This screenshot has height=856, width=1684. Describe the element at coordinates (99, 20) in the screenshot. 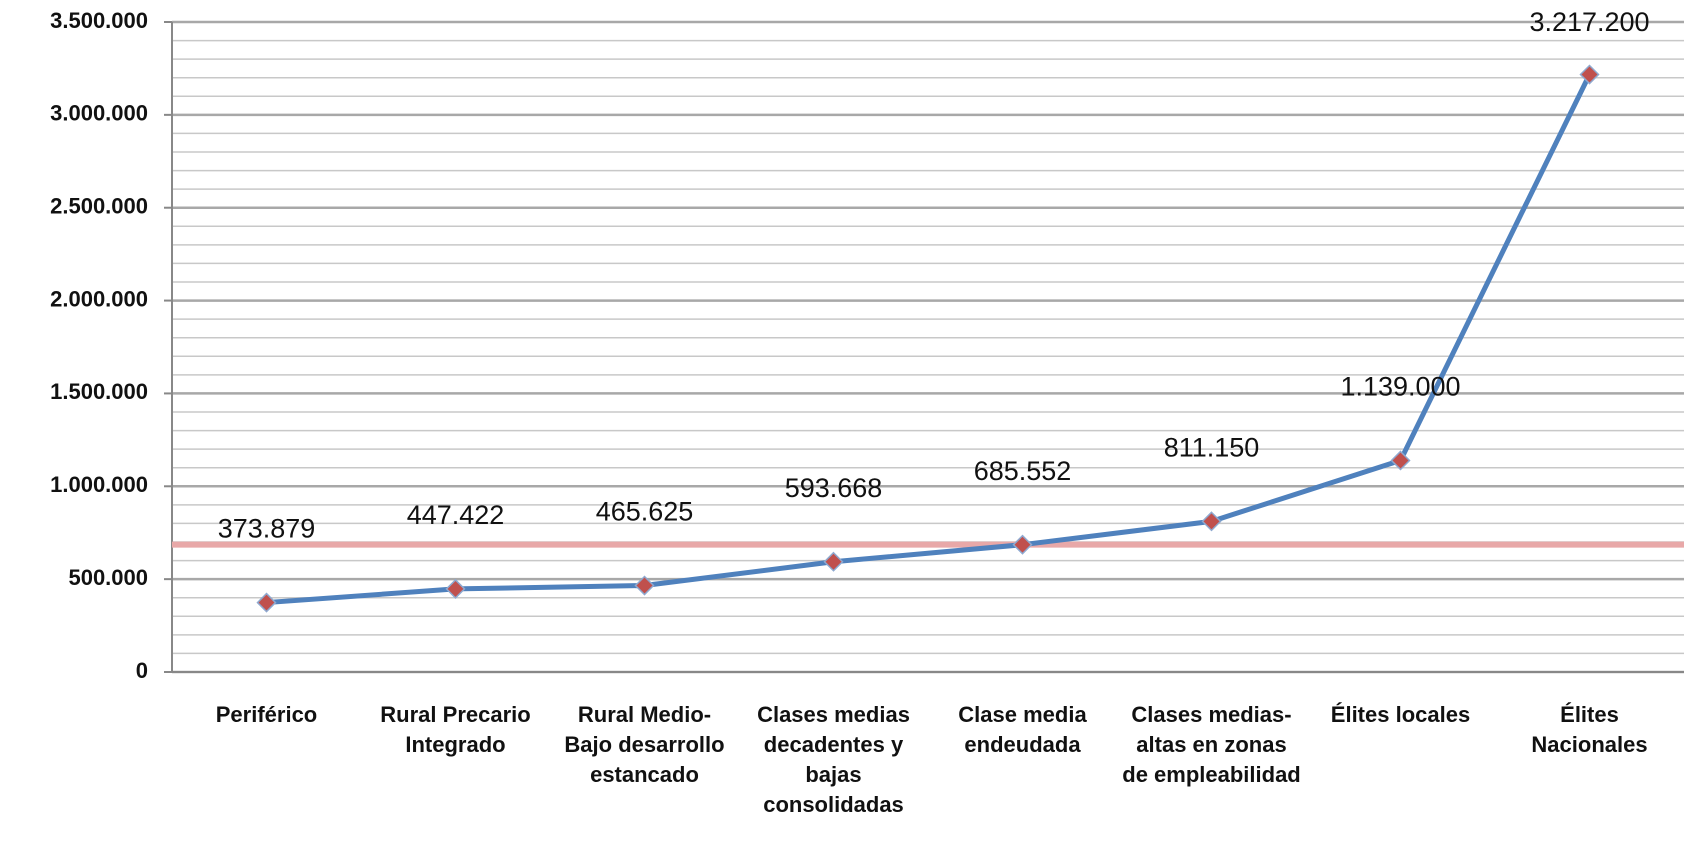

I see `y-tick-label: 3.500.000` at that location.